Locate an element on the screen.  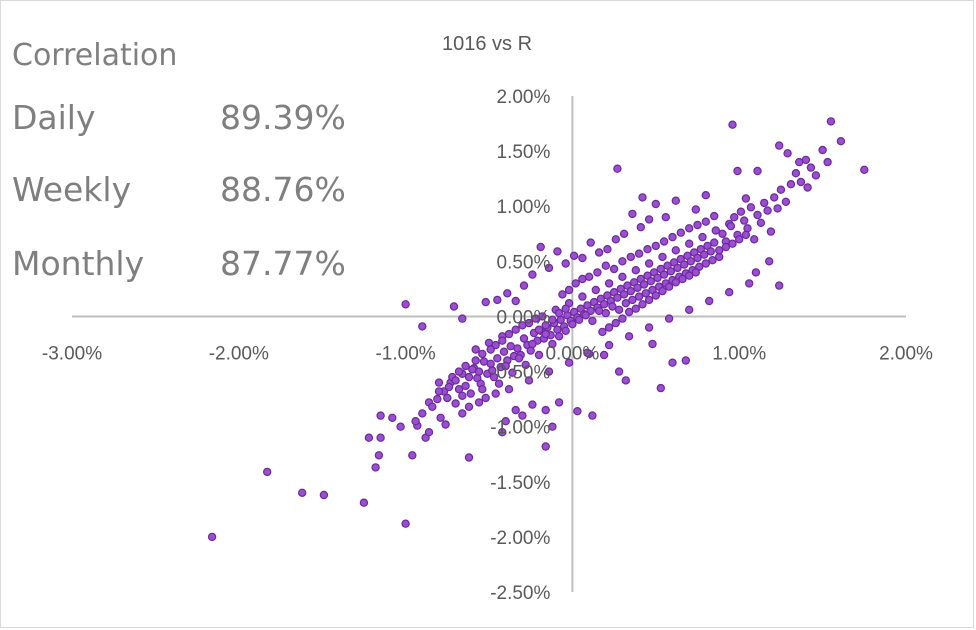
y-tick-label: 0.50% is located at coordinates (524, 262).